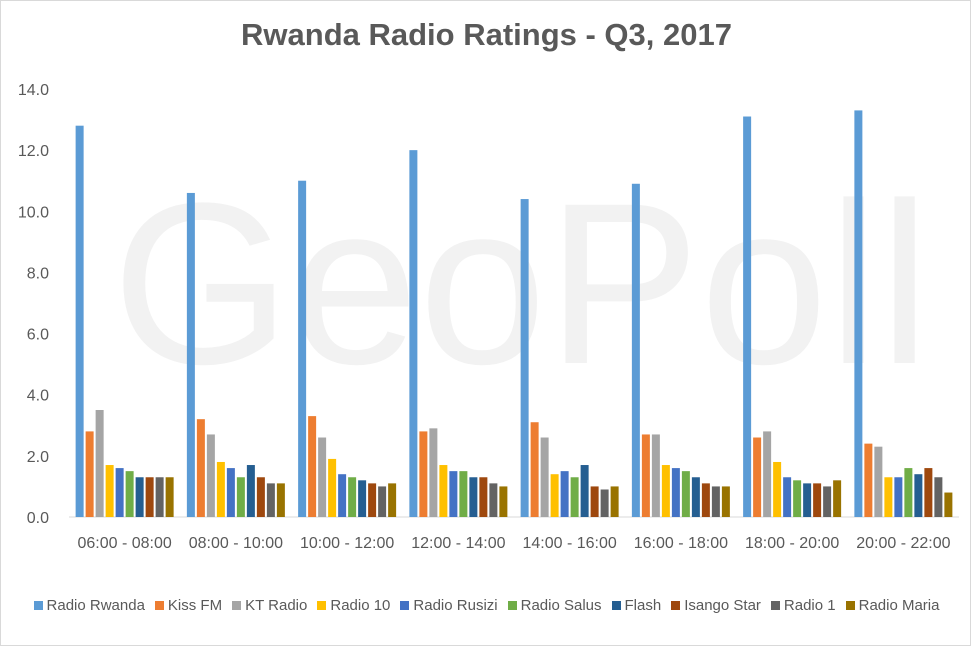  I want to click on legend-item: Radio 1, so click(803, 605).